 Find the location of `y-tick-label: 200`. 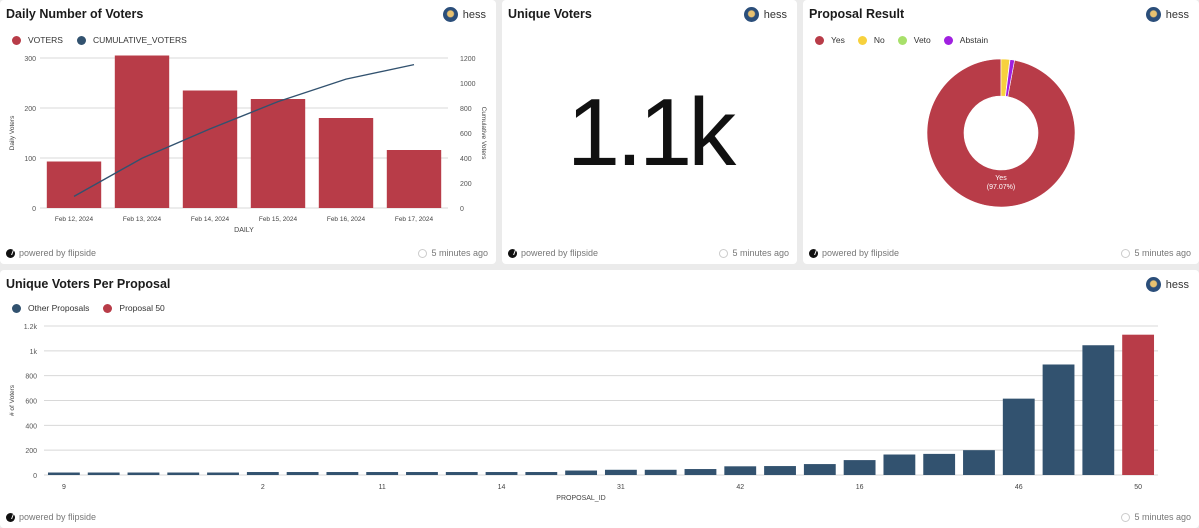

y-tick-label: 200 is located at coordinates (30, 109).